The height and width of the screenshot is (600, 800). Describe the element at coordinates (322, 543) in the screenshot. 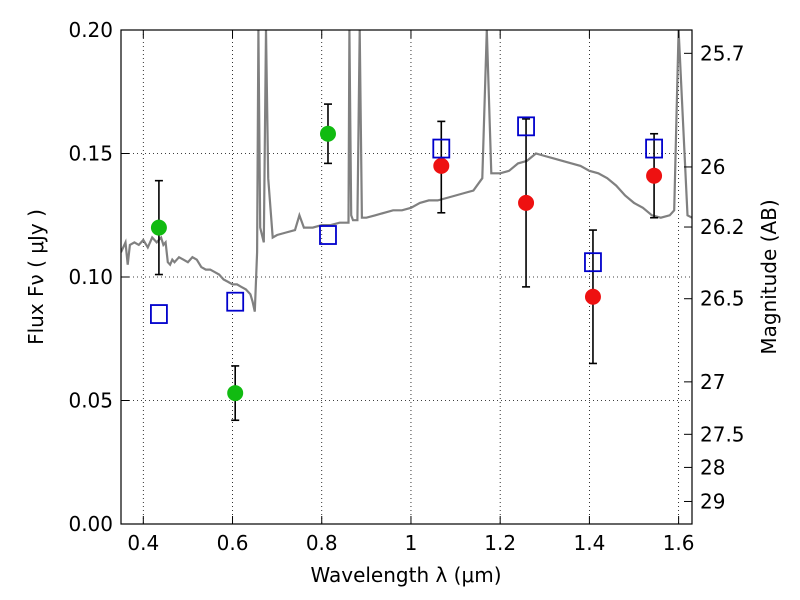

I see `x-tick-label: 0.8` at that location.